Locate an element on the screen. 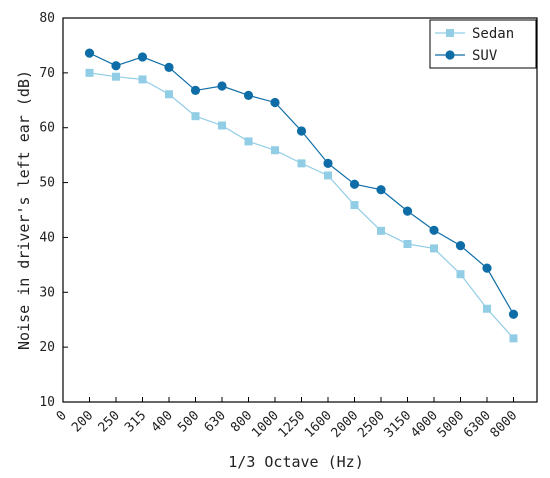 This screenshot has width=550, height=478. x-tick-label: 2500 is located at coordinates (371, 424).